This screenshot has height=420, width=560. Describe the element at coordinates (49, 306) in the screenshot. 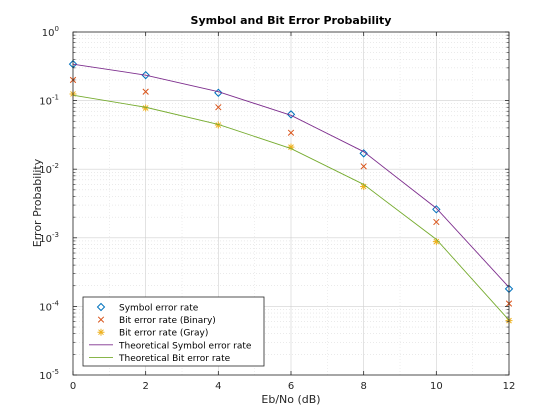

I see `y-tick-label: 10⁻⁴` at that location.